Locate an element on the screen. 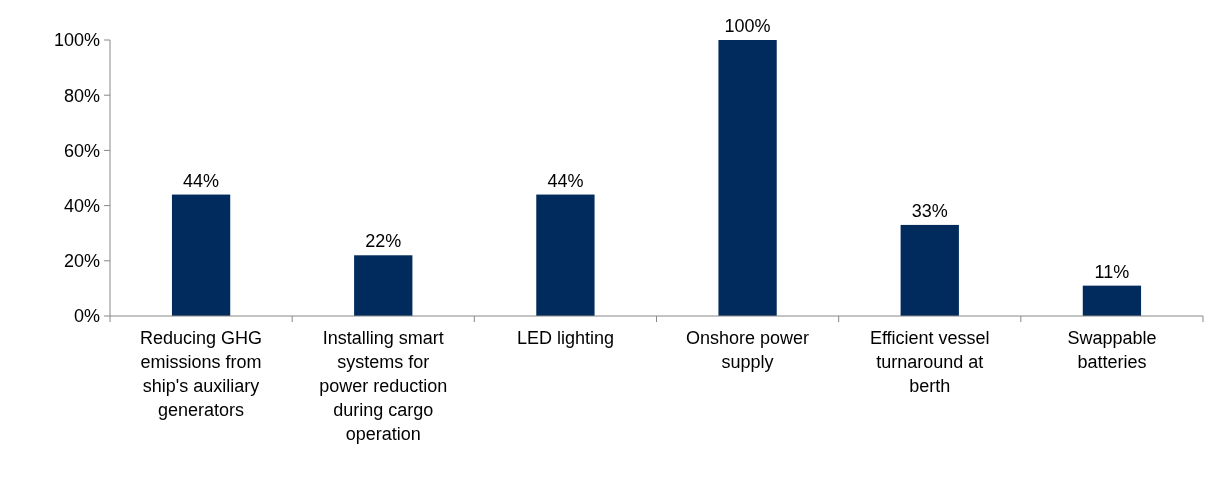  x-tick-label: Swappable batteries is located at coordinates (1112, 350).